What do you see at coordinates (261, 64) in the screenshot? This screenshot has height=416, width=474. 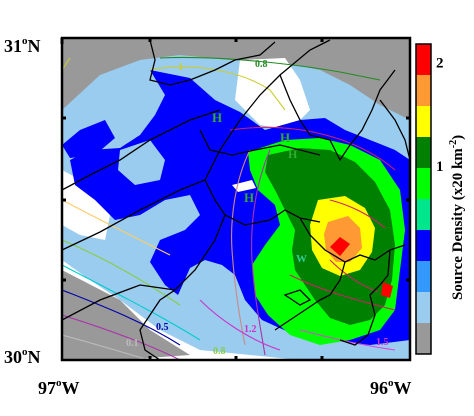 I see `label-0.8-top: 0.8` at bounding box center [261, 64].